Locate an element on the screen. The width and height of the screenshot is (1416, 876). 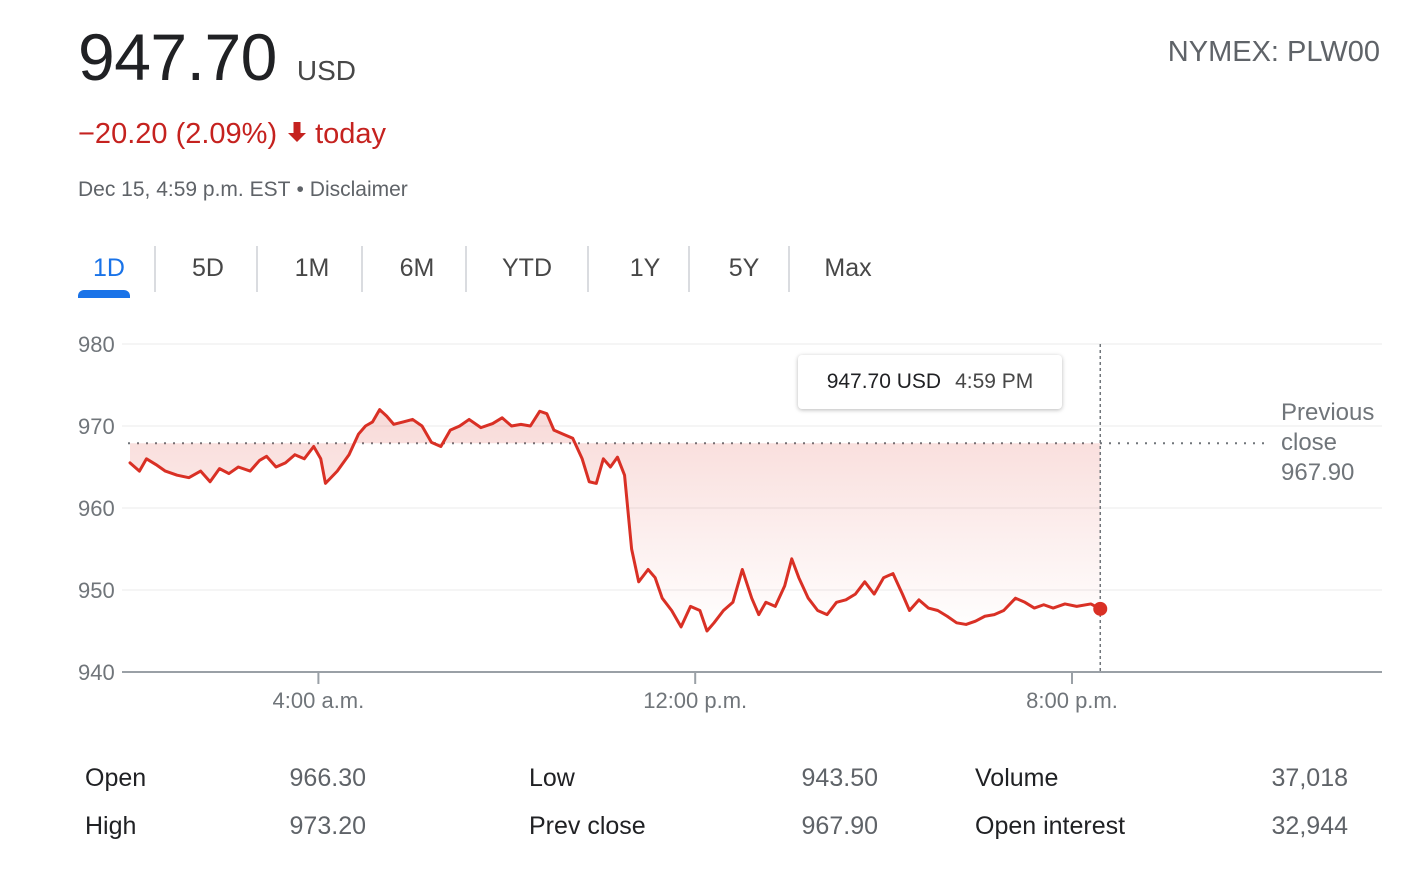
y-tick-label: 950 is located at coordinates (96, 590).